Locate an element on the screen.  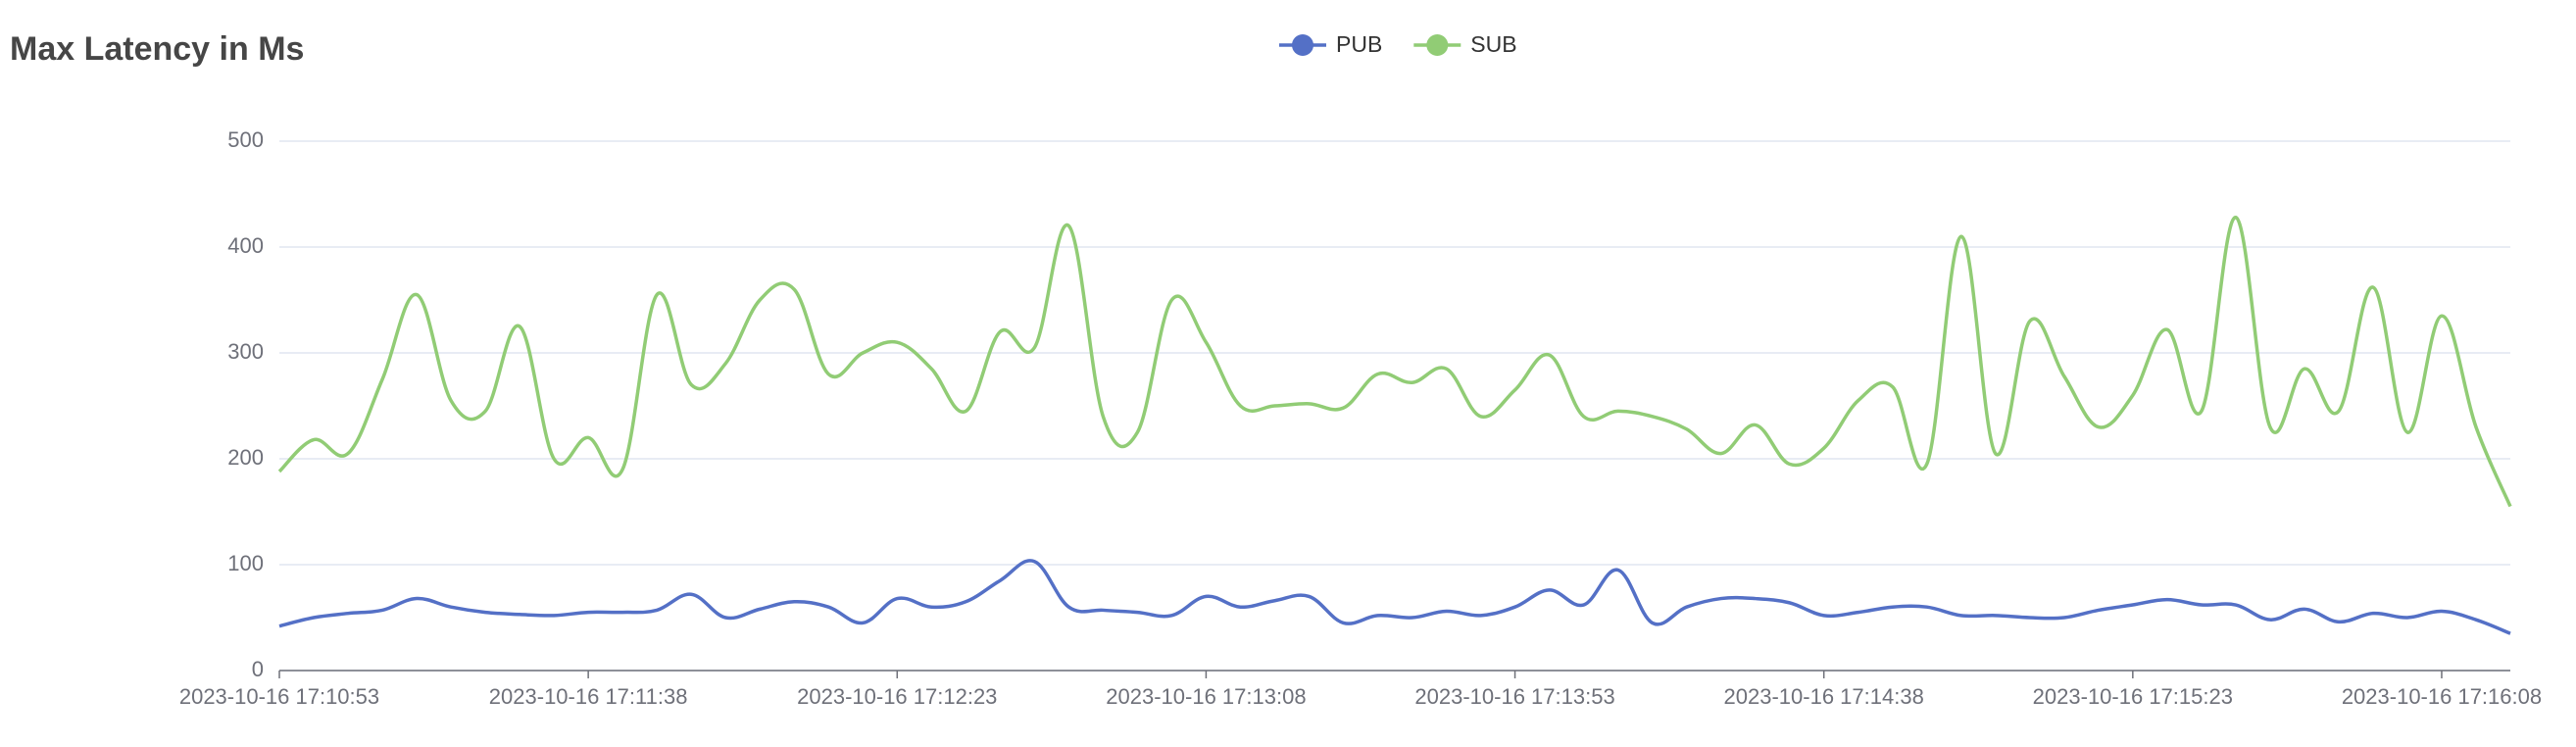
y-tick-label: 400 is located at coordinates (245, 245).